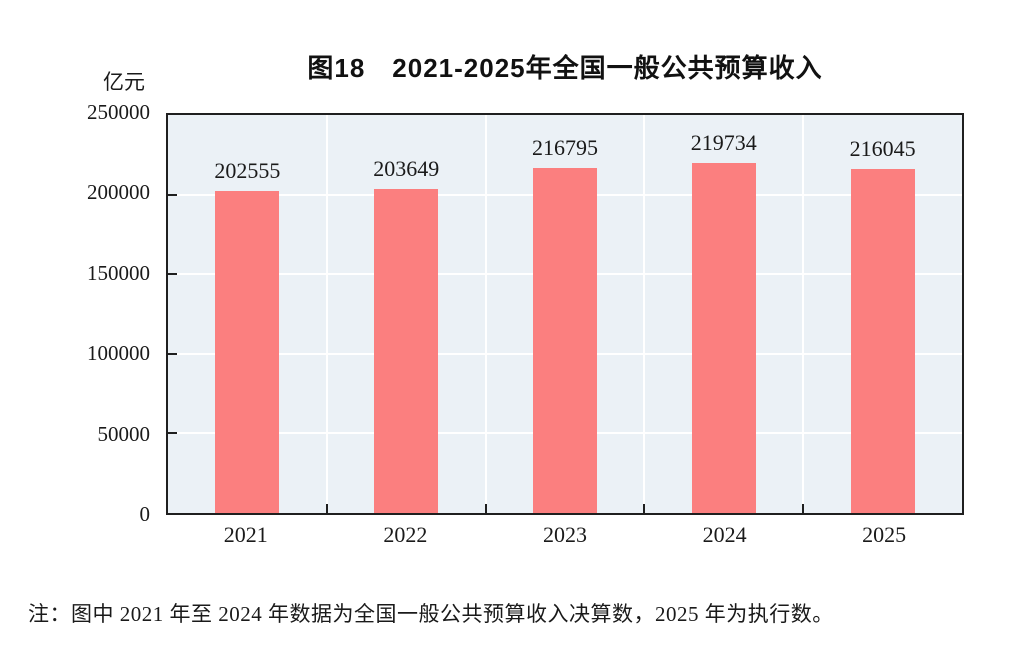 The width and height of the screenshot is (1024, 656). I want to click on x-tick-label: 2022, so click(405, 534).